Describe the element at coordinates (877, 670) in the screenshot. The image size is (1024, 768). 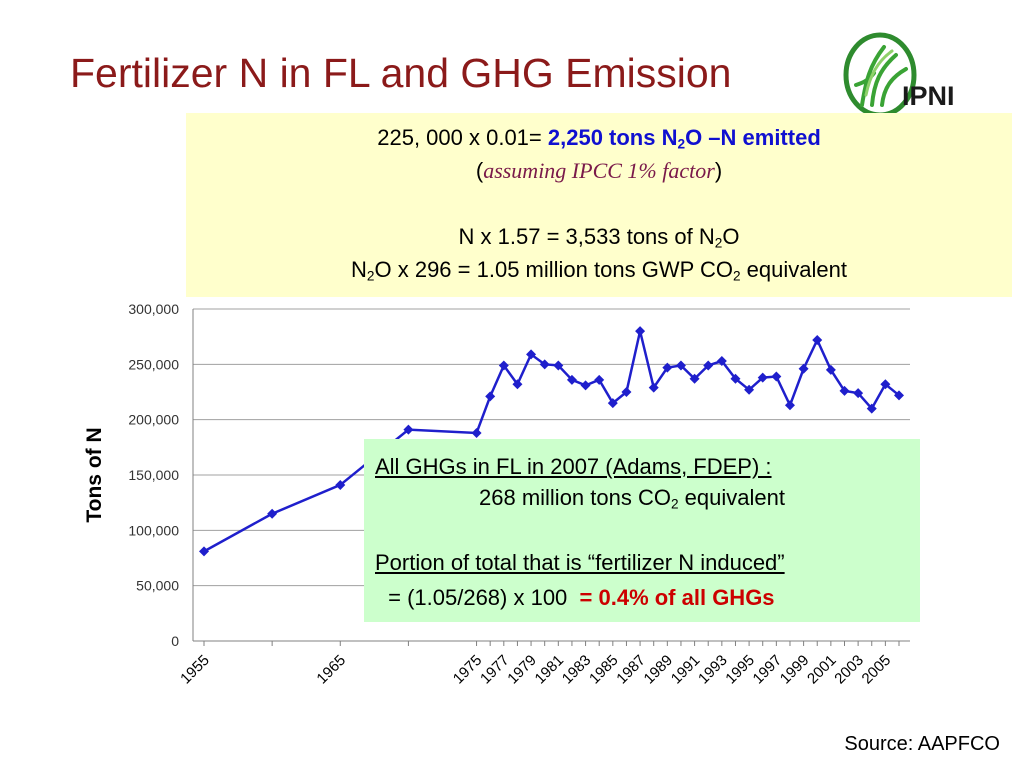
I see `x-tick-label: 2005` at that location.